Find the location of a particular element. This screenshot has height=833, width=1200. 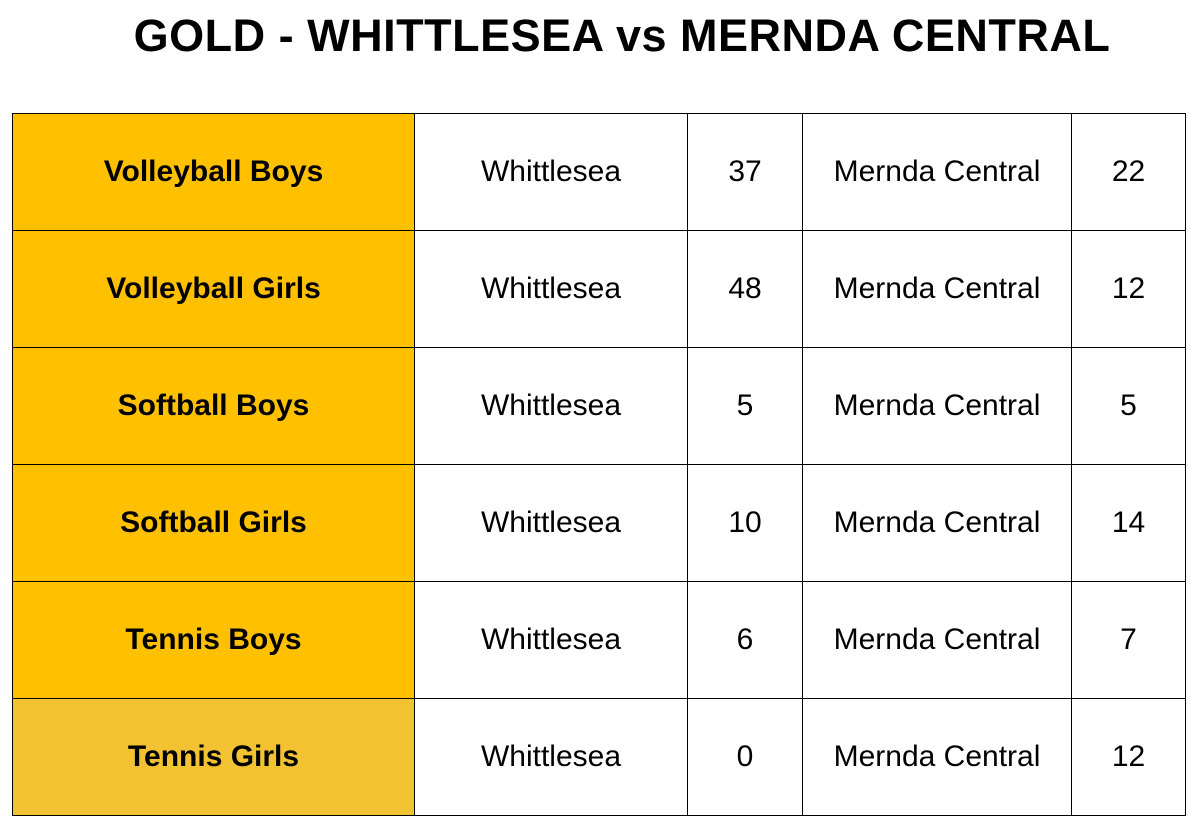

table-row: Softball Boys Whittlesea 5 Mernda Central 5 is located at coordinates (599, 406).